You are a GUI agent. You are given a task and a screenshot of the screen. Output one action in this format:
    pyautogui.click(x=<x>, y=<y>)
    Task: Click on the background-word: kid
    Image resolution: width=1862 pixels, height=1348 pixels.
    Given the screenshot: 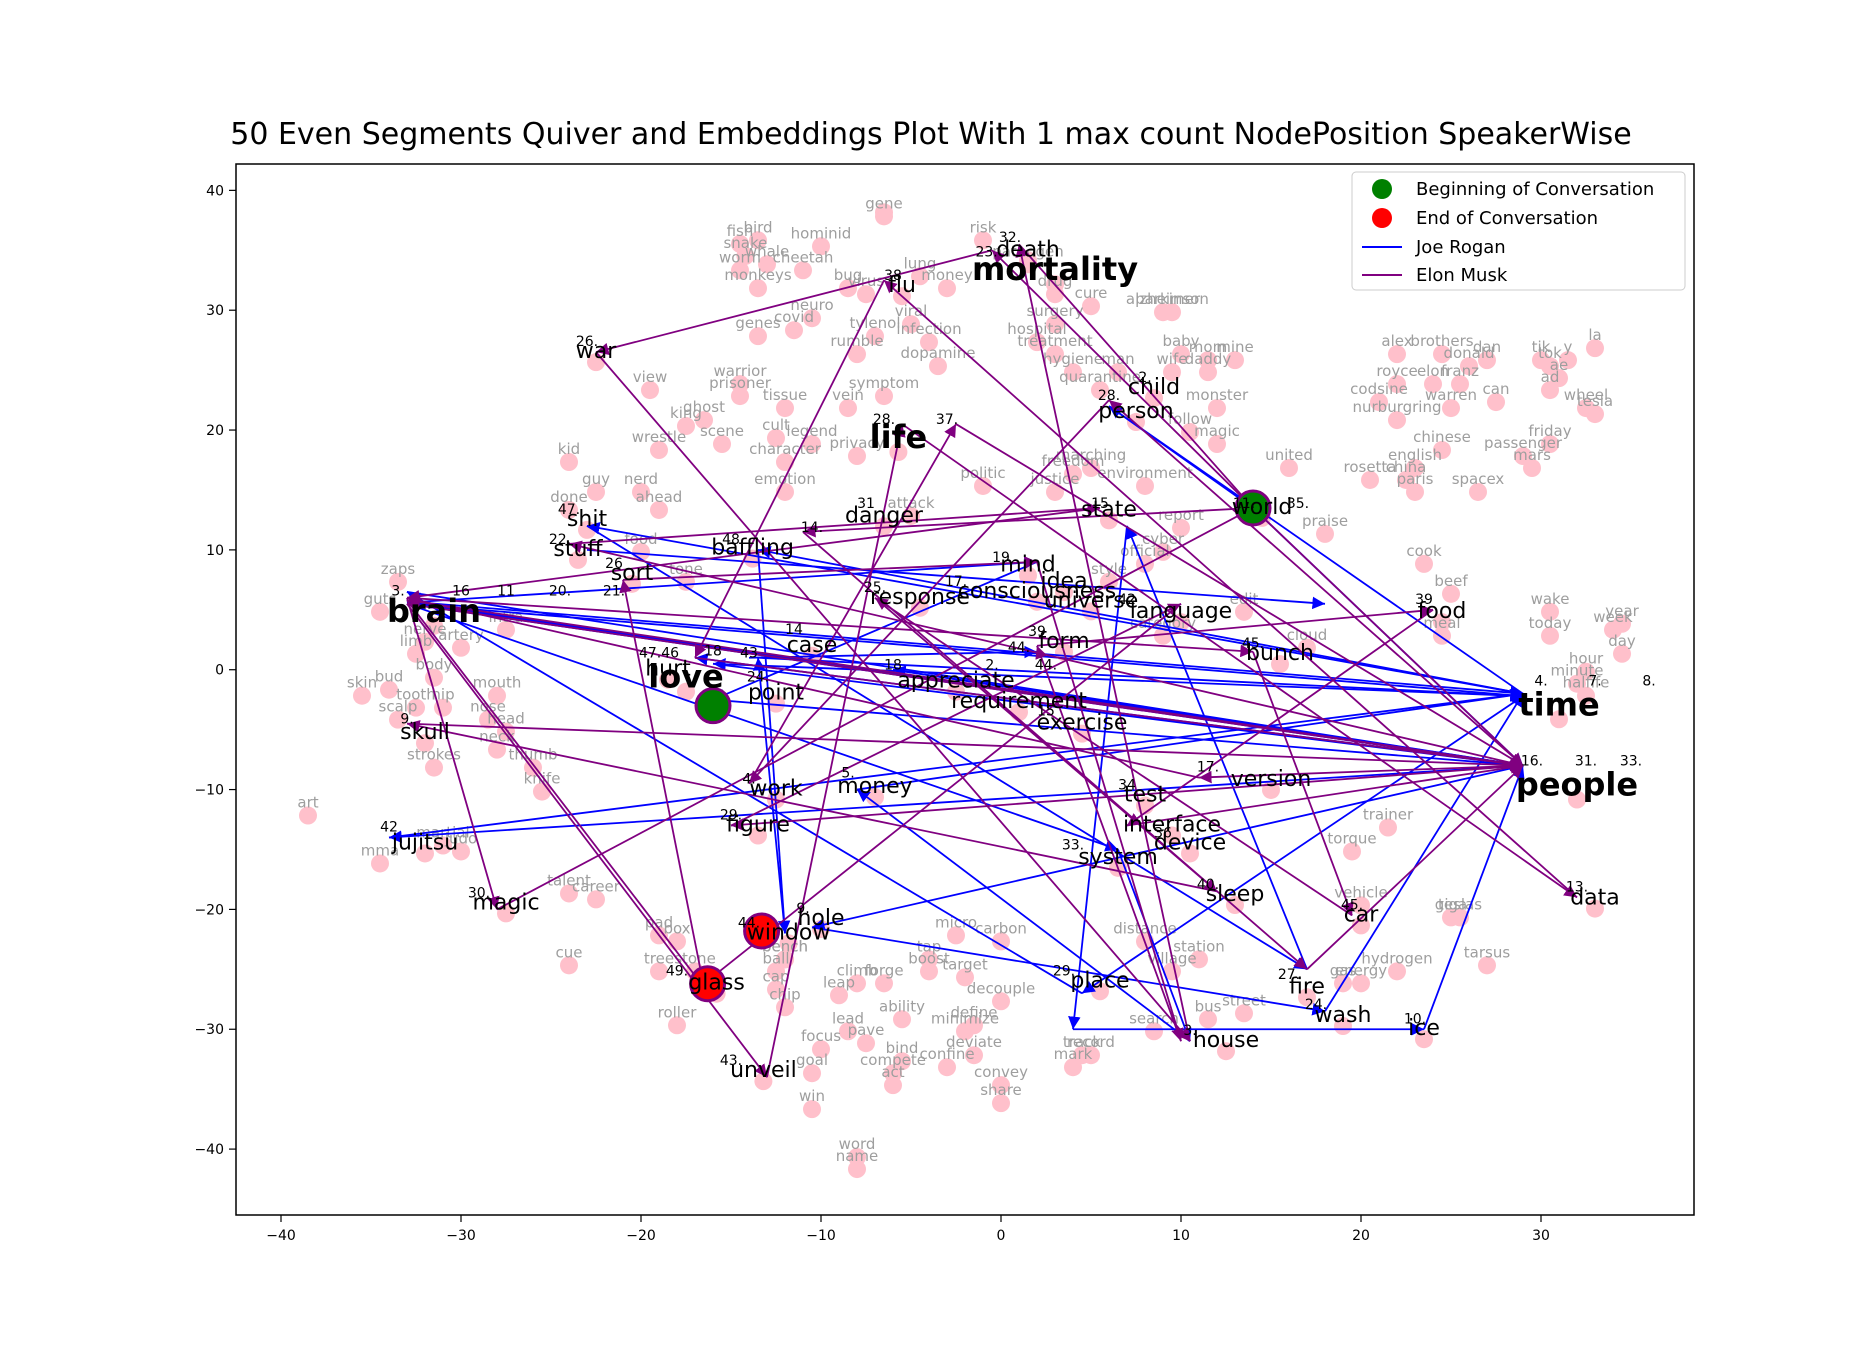 What is the action you would take?
    pyautogui.click(x=569, y=449)
    